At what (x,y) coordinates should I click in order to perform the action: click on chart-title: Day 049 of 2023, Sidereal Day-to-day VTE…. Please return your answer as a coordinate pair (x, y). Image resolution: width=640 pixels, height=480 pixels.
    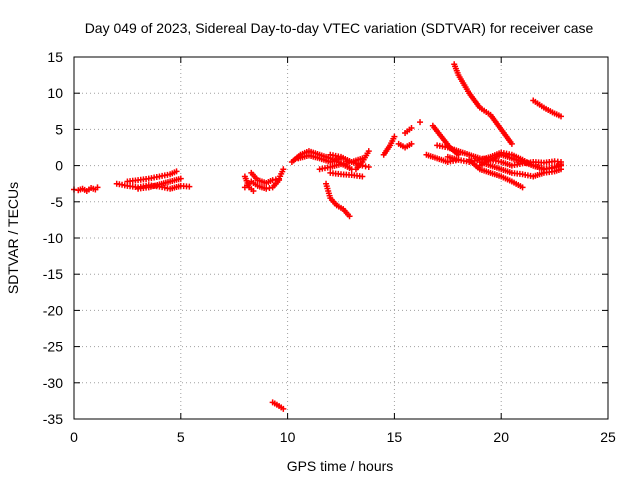
    Looking at the image, I should click on (339, 28).